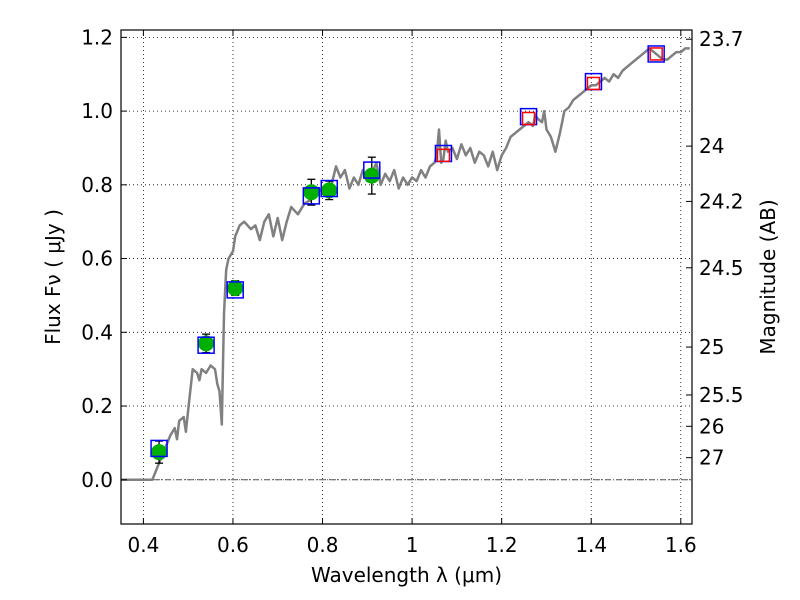 Image resolution: width=800 pixels, height=600 pixels. What do you see at coordinates (711, 426) in the screenshot?
I see `right-tick-label: 26` at bounding box center [711, 426].